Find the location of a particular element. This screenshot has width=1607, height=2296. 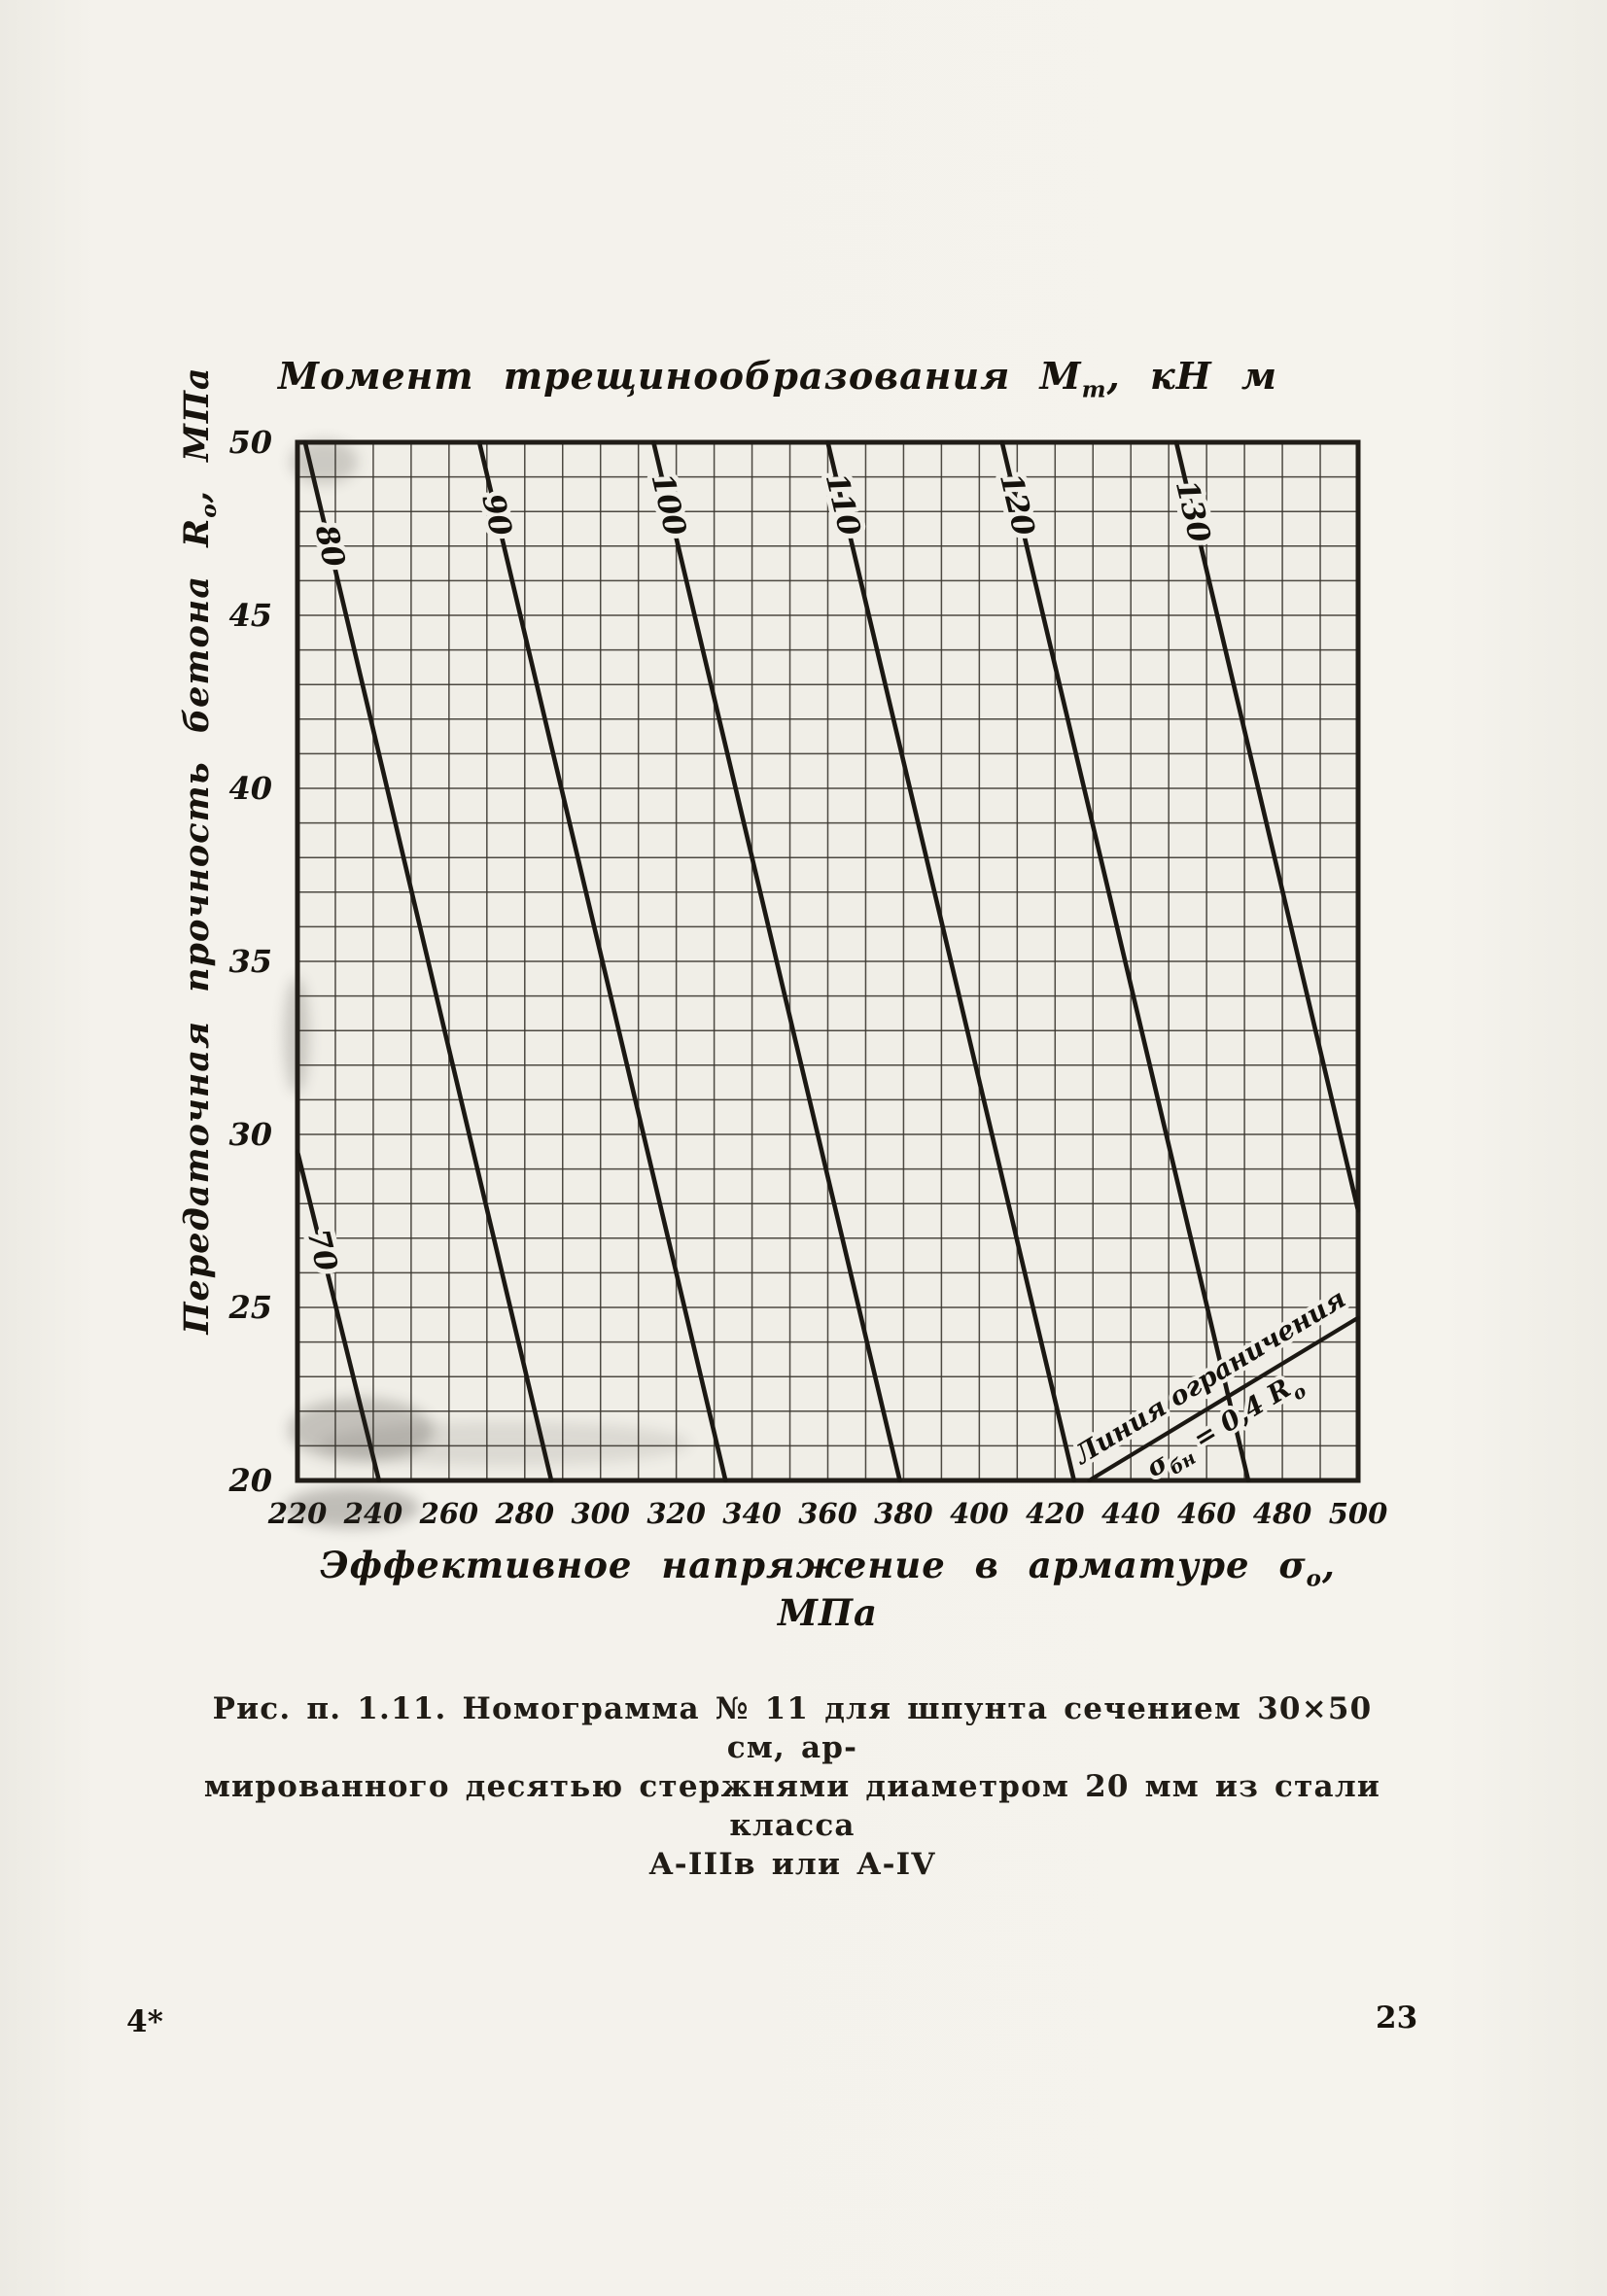

y-tick-label: 20 is located at coordinates (249, 1480).